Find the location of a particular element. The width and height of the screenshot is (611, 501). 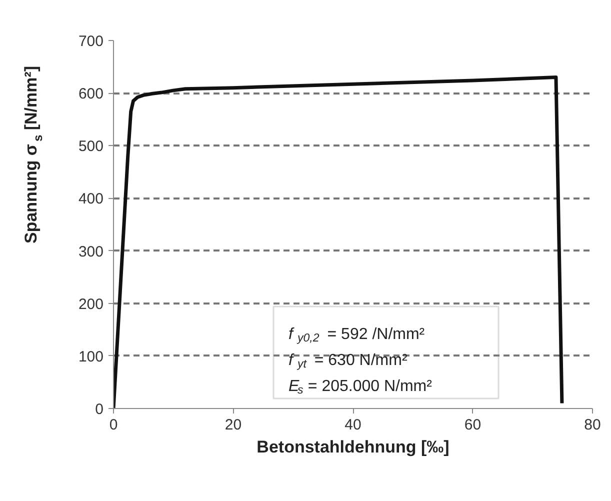

y-tick-label: 600 is located at coordinates (91, 94).